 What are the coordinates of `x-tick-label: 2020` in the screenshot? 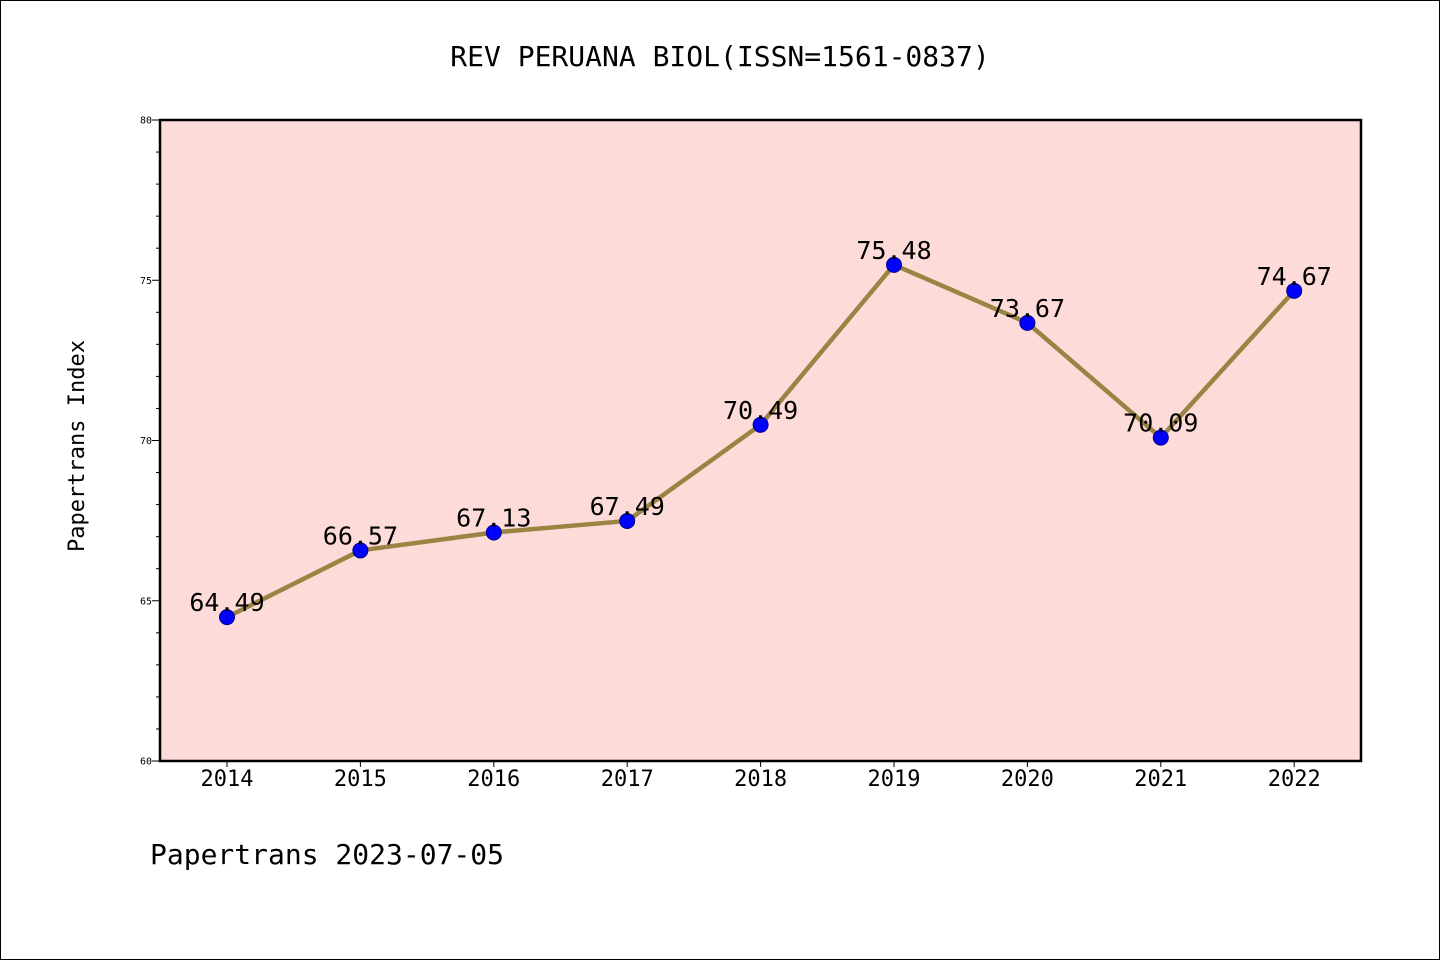 It's located at (1027, 779).